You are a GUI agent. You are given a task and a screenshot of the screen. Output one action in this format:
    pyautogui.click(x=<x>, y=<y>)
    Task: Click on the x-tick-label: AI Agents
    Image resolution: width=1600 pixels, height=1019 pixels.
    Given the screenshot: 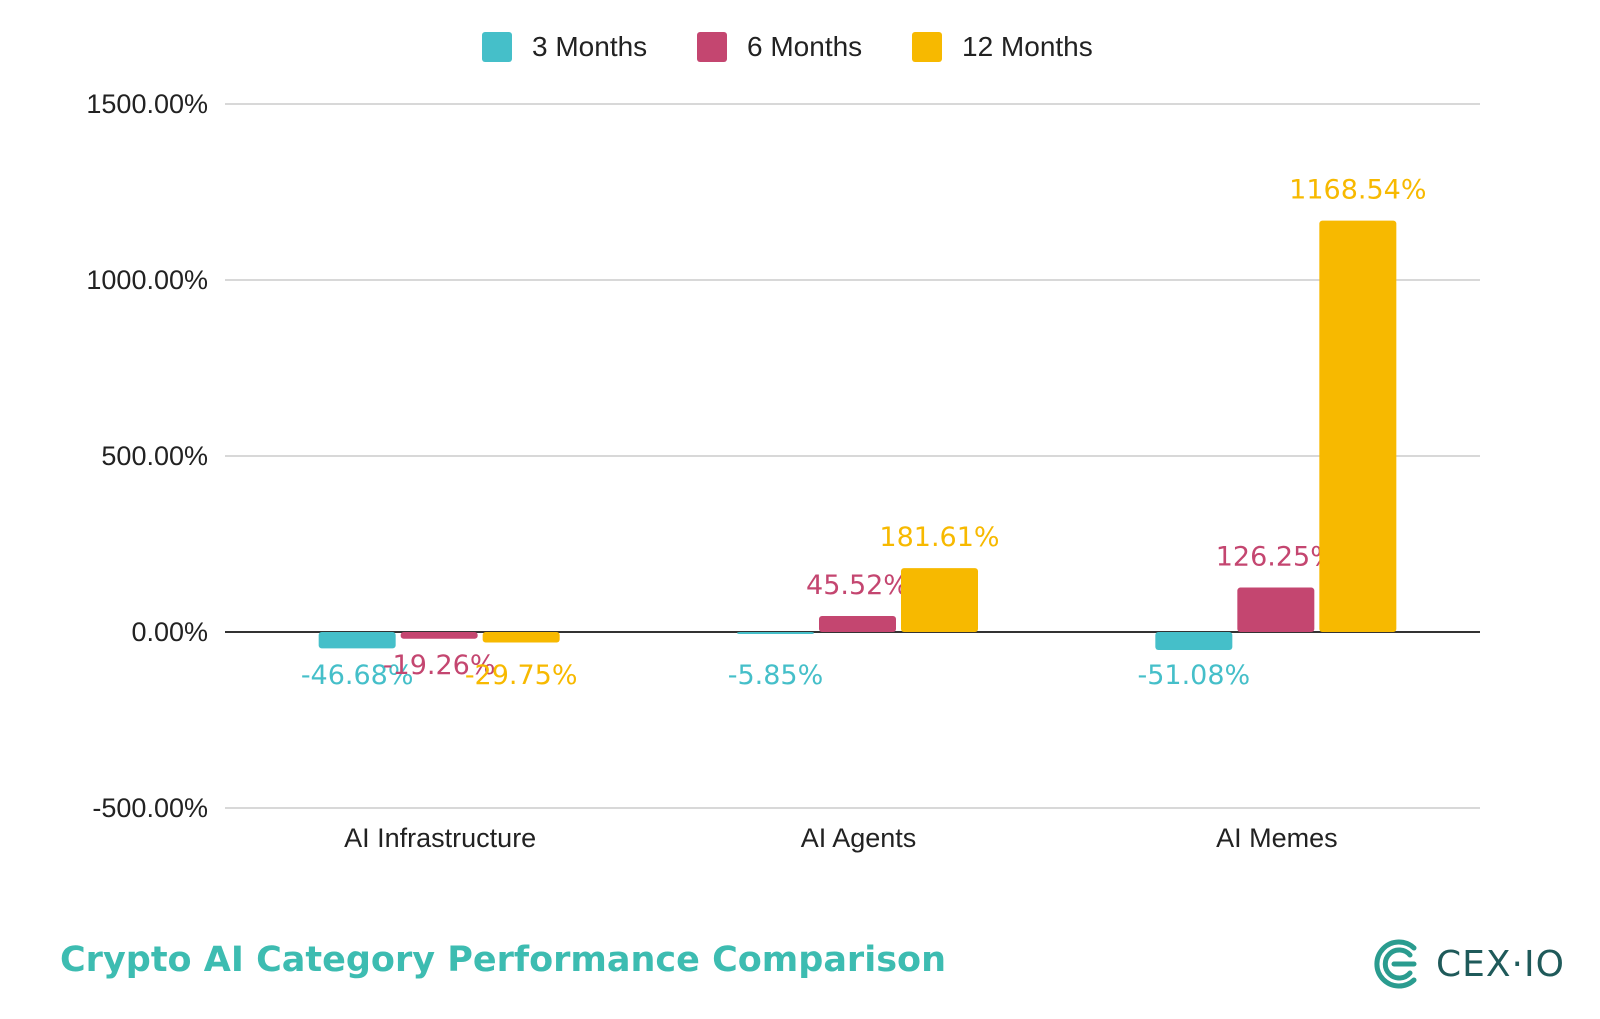 What is the action you would take?
    pyautogui.click(x=859, y=838)
    